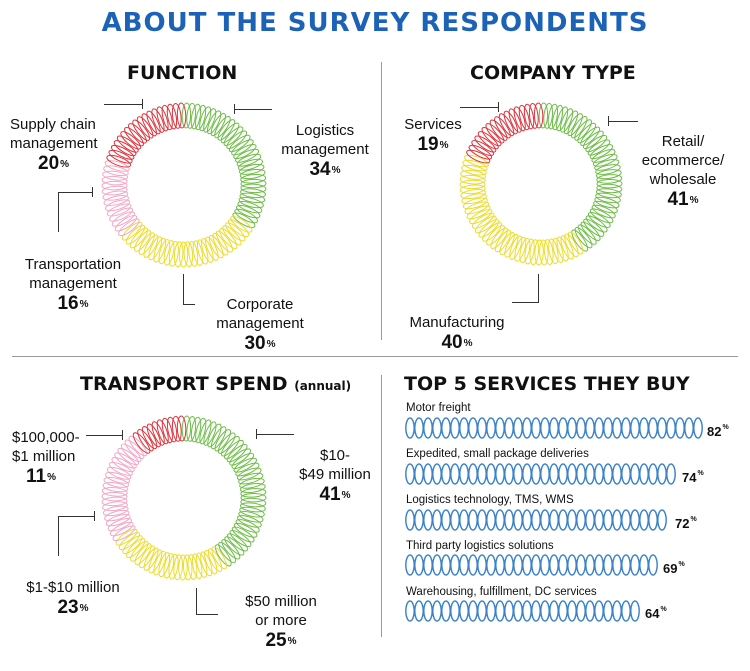  What do you see at coordinates (381, 506) in the screenshot?
I see `divider-vertical-bottom` at bounding box center [381, 506].